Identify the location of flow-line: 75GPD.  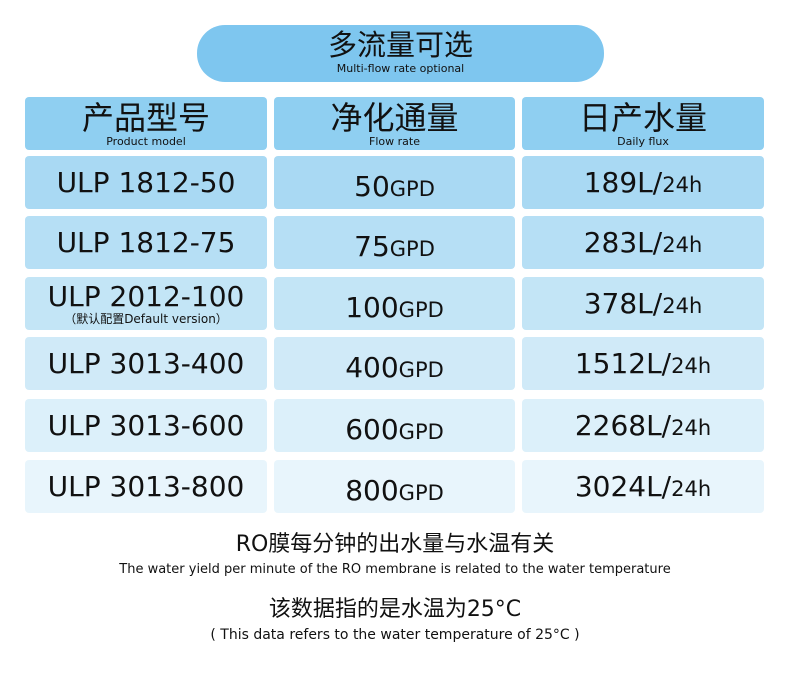
(394, 246).